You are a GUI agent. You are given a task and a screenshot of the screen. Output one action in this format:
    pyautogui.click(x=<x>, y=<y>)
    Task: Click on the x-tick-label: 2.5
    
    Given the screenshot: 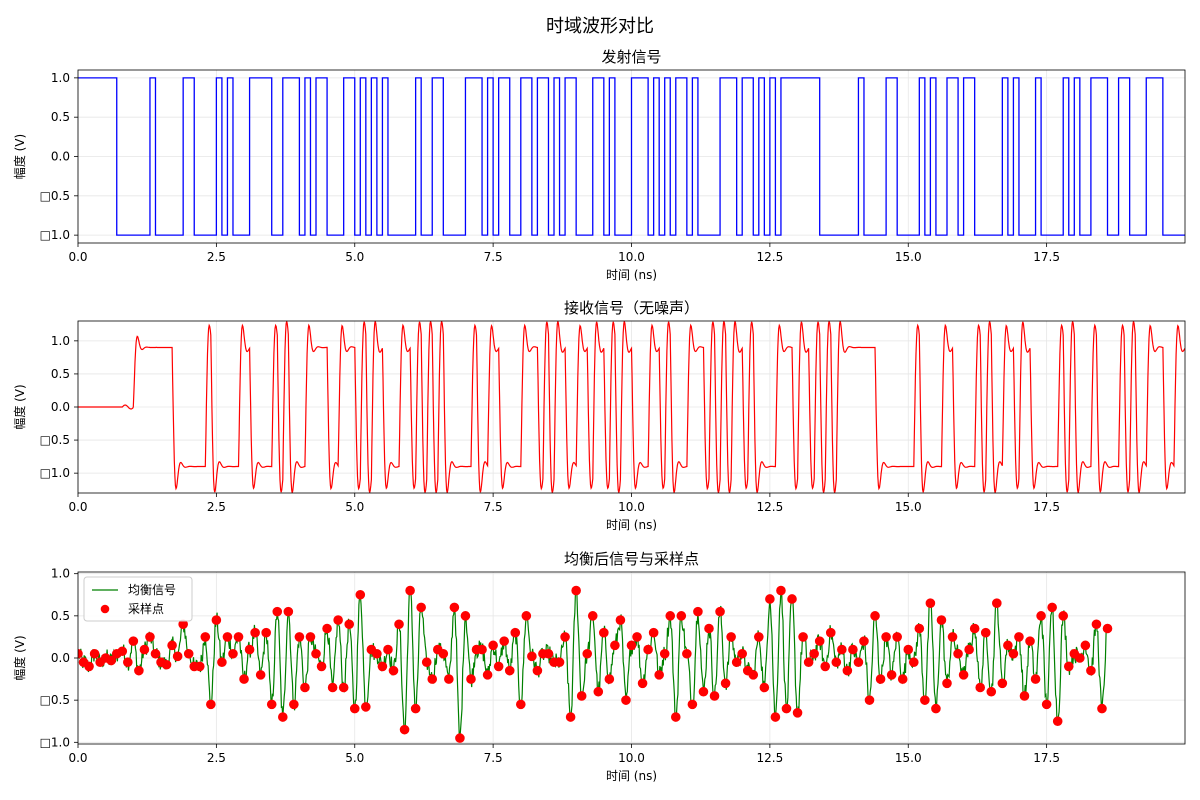 What is the action you would take?
    pyautogui.click(x=216, y=758)
    